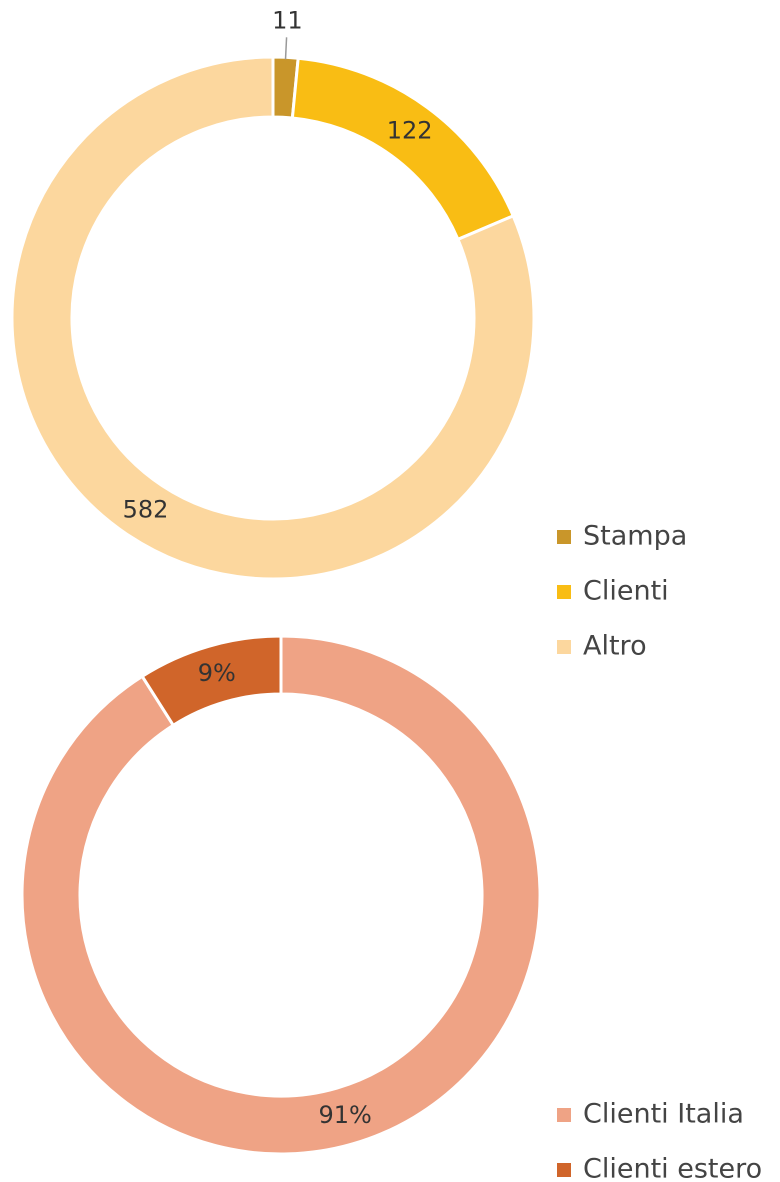 Image resolution: width=780 pixels, height=1182 pixels. I want to click on legend-label: Clienti Italia, so click(663, 1114).